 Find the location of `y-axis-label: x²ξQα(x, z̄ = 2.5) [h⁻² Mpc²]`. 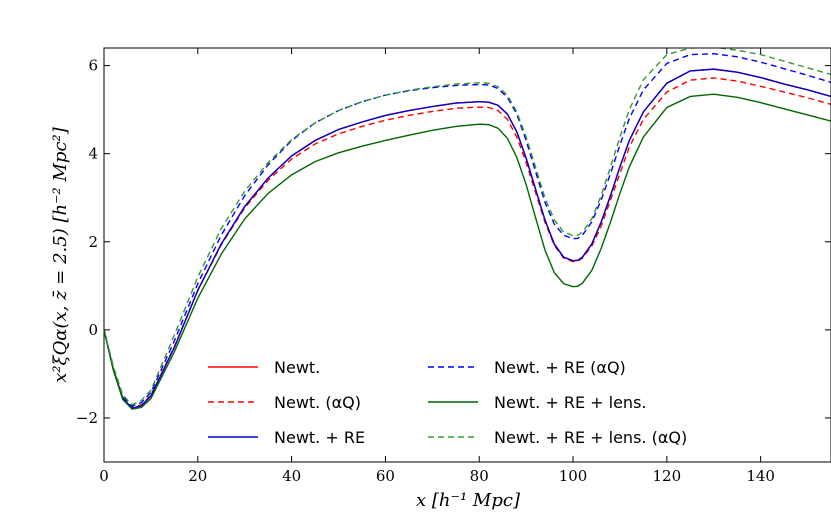

y-axis-label: x²ξQα(x, z̄ = 2.5) [h⁻² Mpc²] is located at coordinates (60, 254).